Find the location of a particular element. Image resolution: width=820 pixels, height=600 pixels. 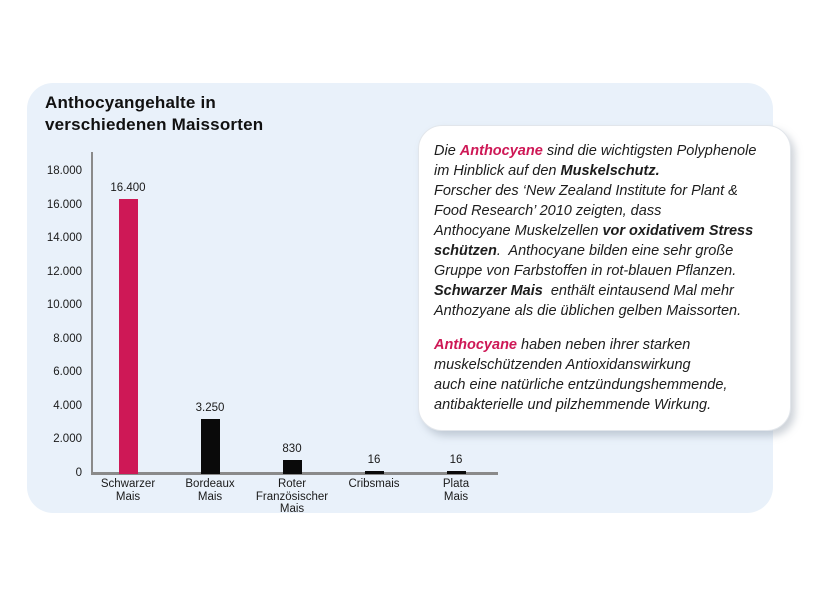

info-text-line: Food Research’ 2010 zeigten, dass is located at coordinates (604, 211).